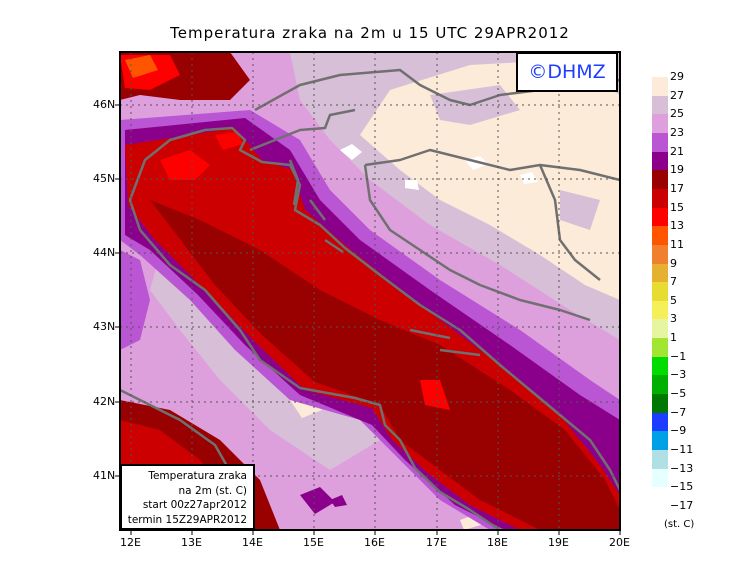 Image resolution: width=740 pixels, height=582 pixels. What do you see at coordinates (619, 542) in the screenshot?
I see `lon-label: 20E` at bounding box center [619, 542].